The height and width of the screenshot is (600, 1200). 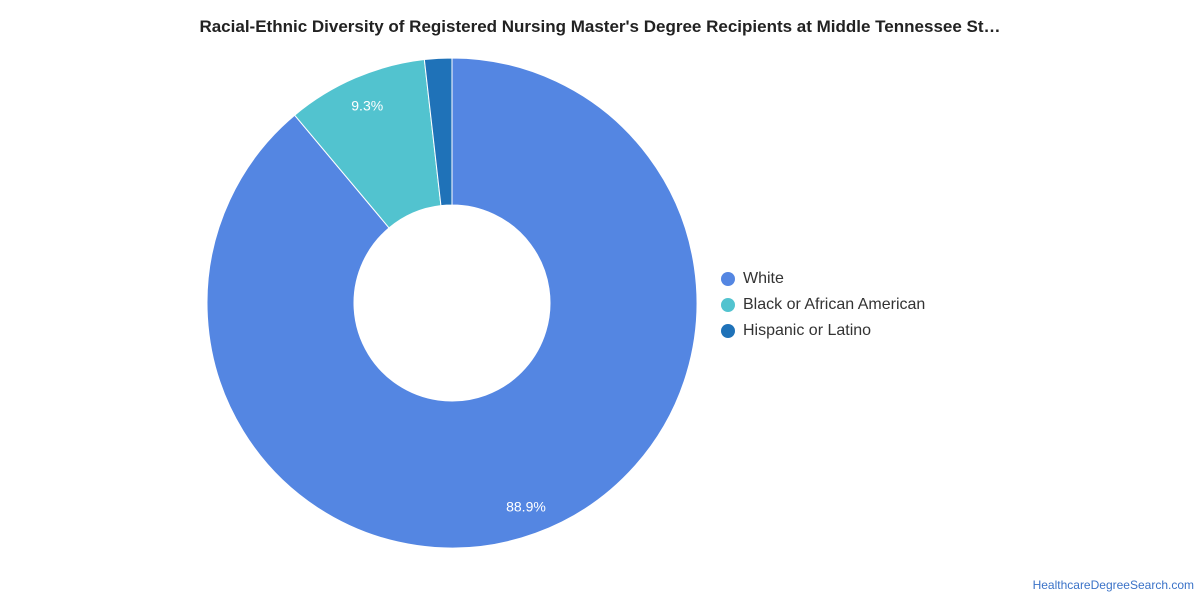 What do you see at coordinates (728, 279) in the screenshot?
I see `legend-swatch-white` at bounding box center [728, 279].